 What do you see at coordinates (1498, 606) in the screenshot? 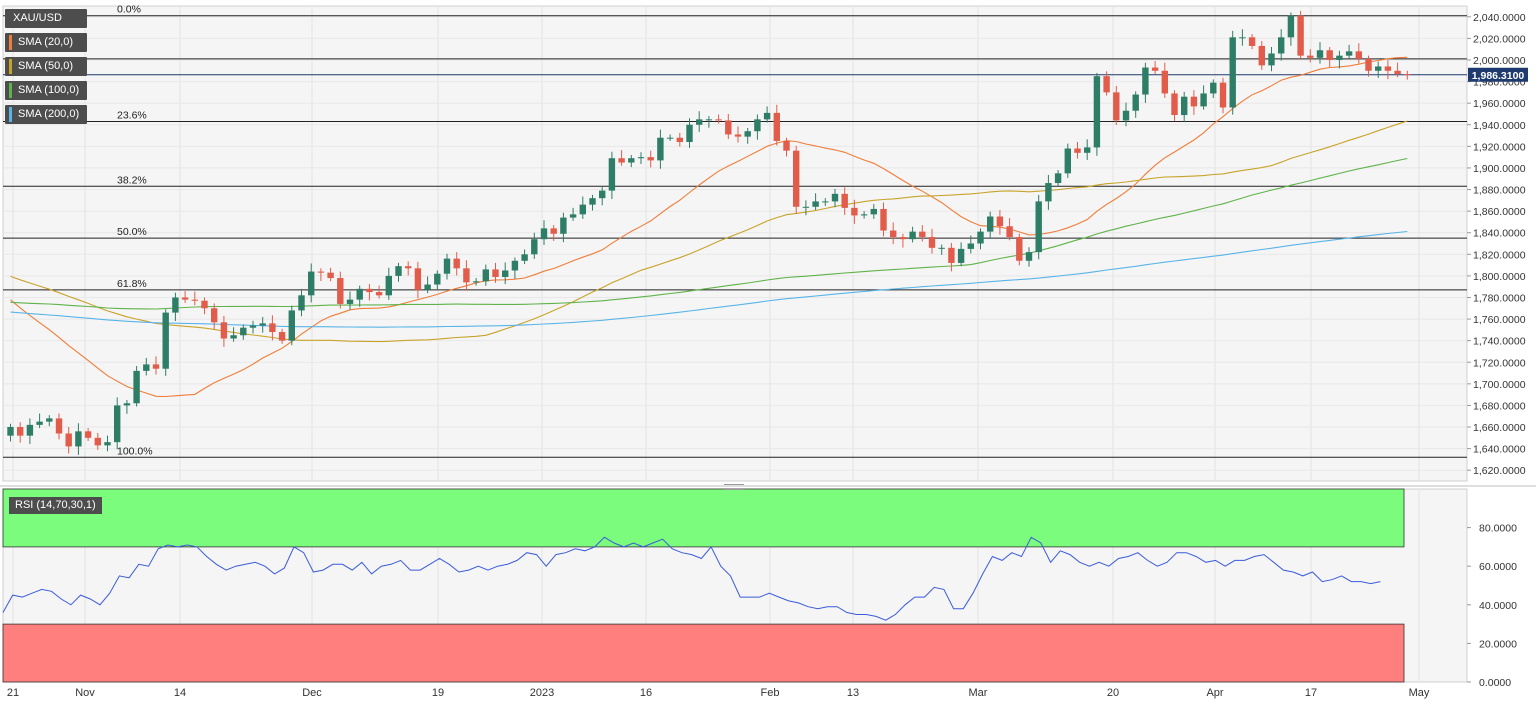
I see `rsi-y-tick-label: 40.0000` at bounding box center [1498, 606].